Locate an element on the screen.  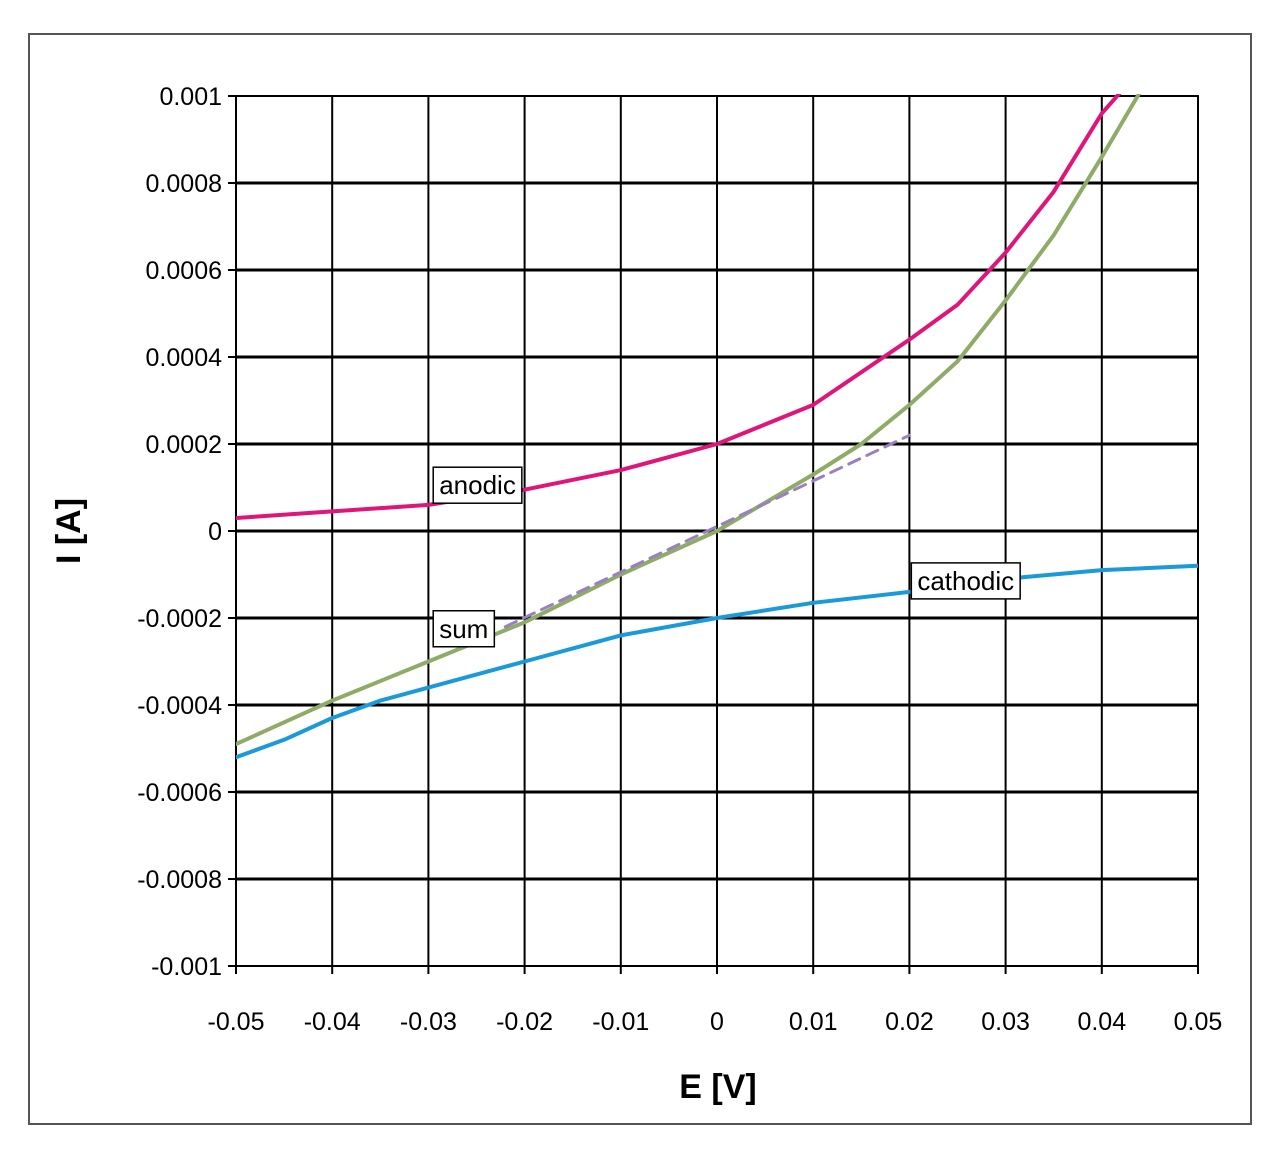
y-tick-label: 0.0008 is located at coordinates (184, 184).